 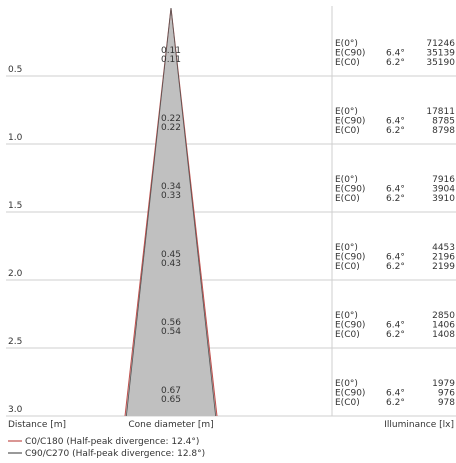 I want to click on e0-value: 17811, so click(x=440, y=112).